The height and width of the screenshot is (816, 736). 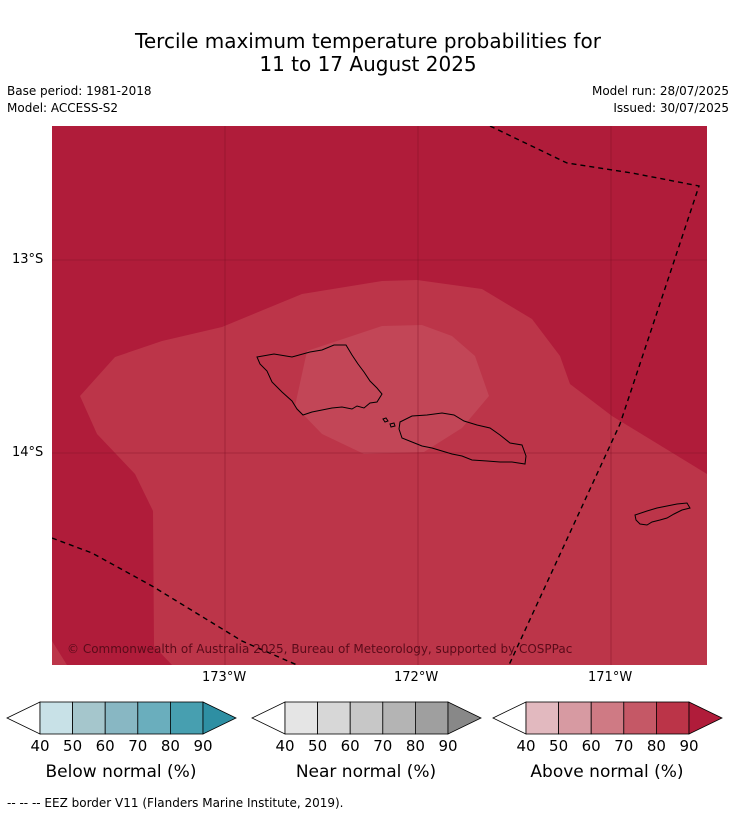 I want to click on lon-label-173w: 173°W, so click(x=224, y=677).